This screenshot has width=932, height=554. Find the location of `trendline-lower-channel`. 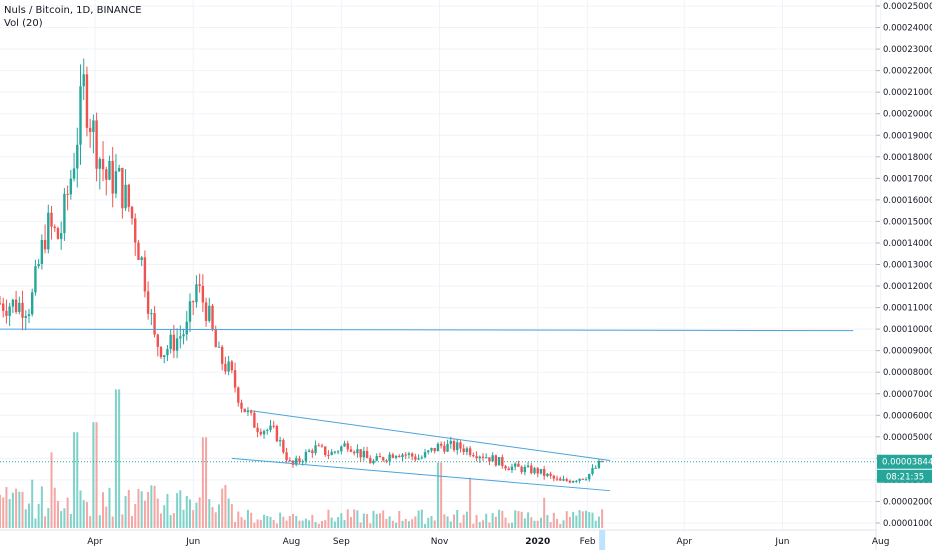

trendline-lower-channel is located at coordinates (421, 474).